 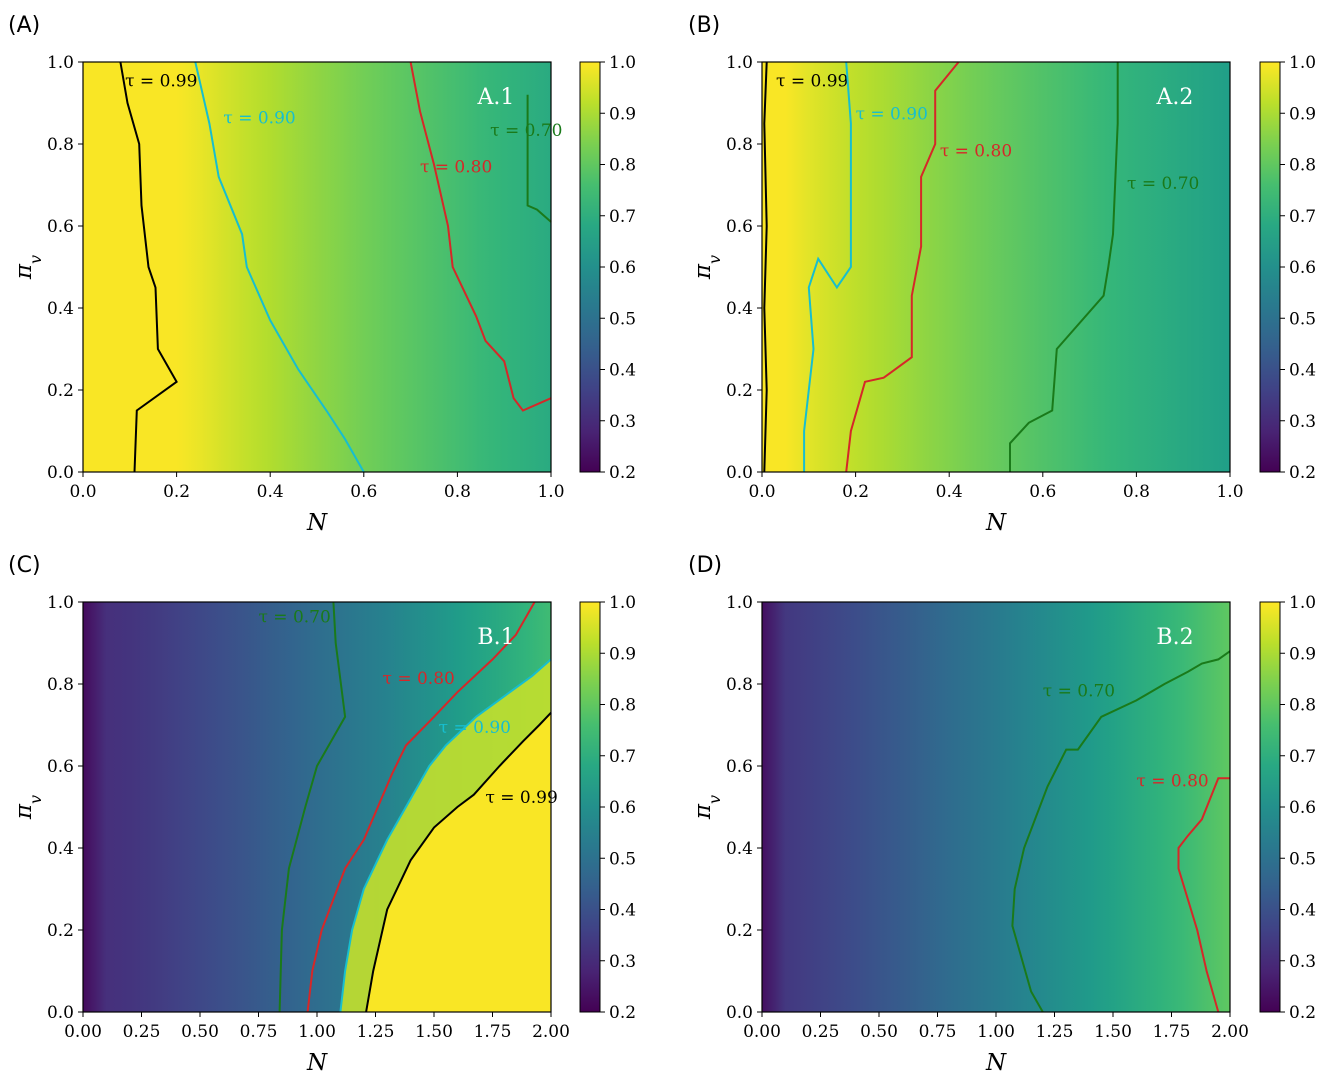 What do you see at coordinates (705, 565) in the screenshot?
I see `panel-letter: (D)` at bounding box center [705, 565].